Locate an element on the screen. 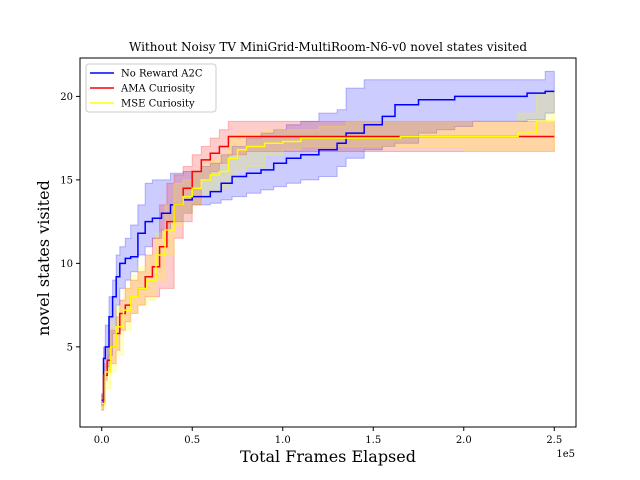 The height and width of the screenshot is (480, 640). y-tick-label: 5 is located at coordinates (70, 347).